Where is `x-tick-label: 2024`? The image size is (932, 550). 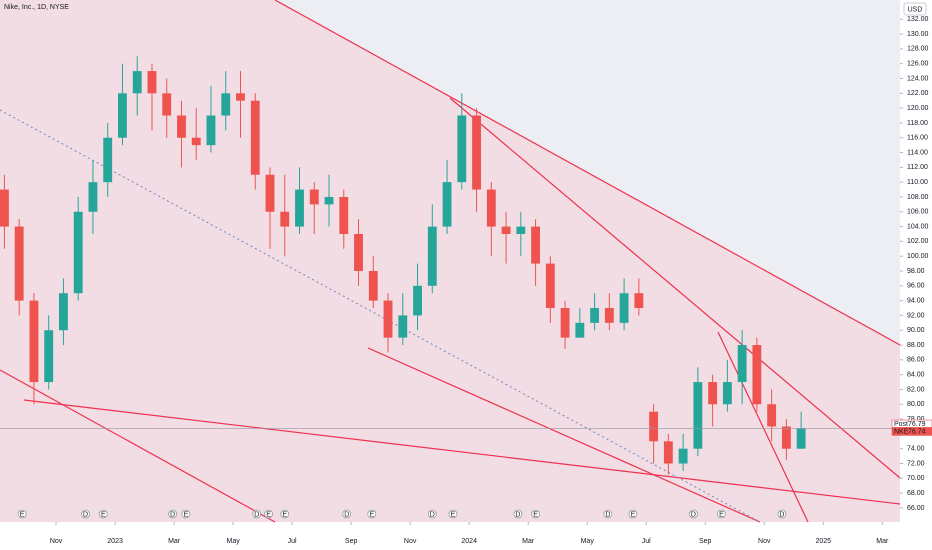 x-tick-label: 2024 is located at coordinates (469, 541).